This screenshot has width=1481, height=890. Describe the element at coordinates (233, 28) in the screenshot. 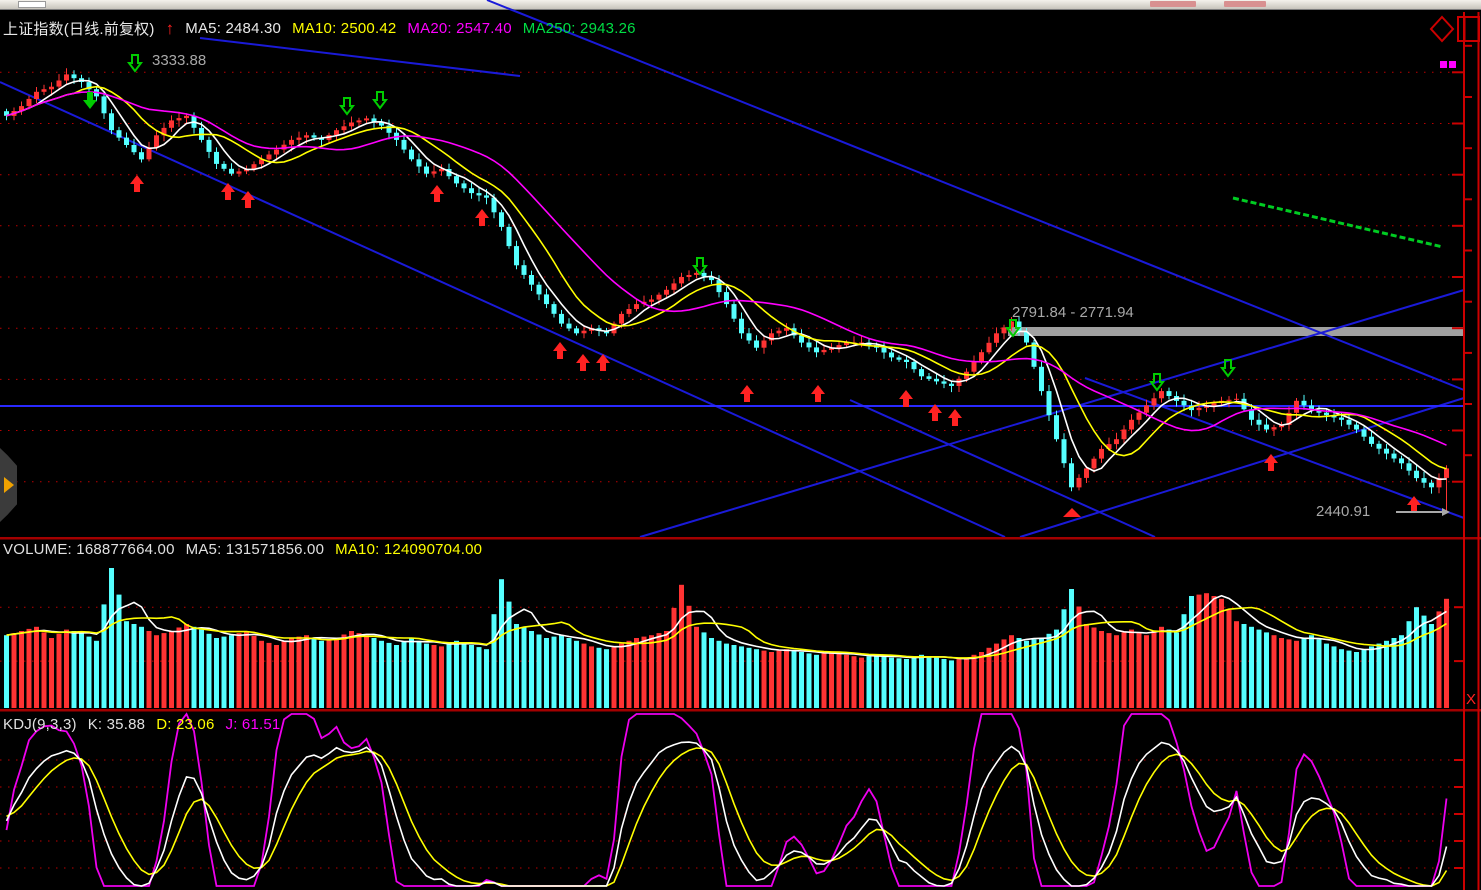

I see `ma5-value: MA5: 2484.30` at that location.